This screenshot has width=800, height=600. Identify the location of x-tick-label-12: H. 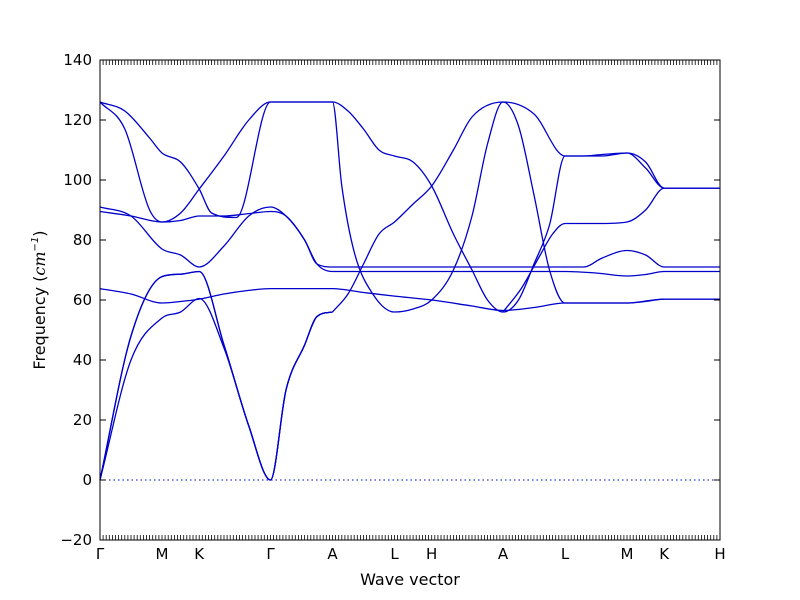
(719, 554).